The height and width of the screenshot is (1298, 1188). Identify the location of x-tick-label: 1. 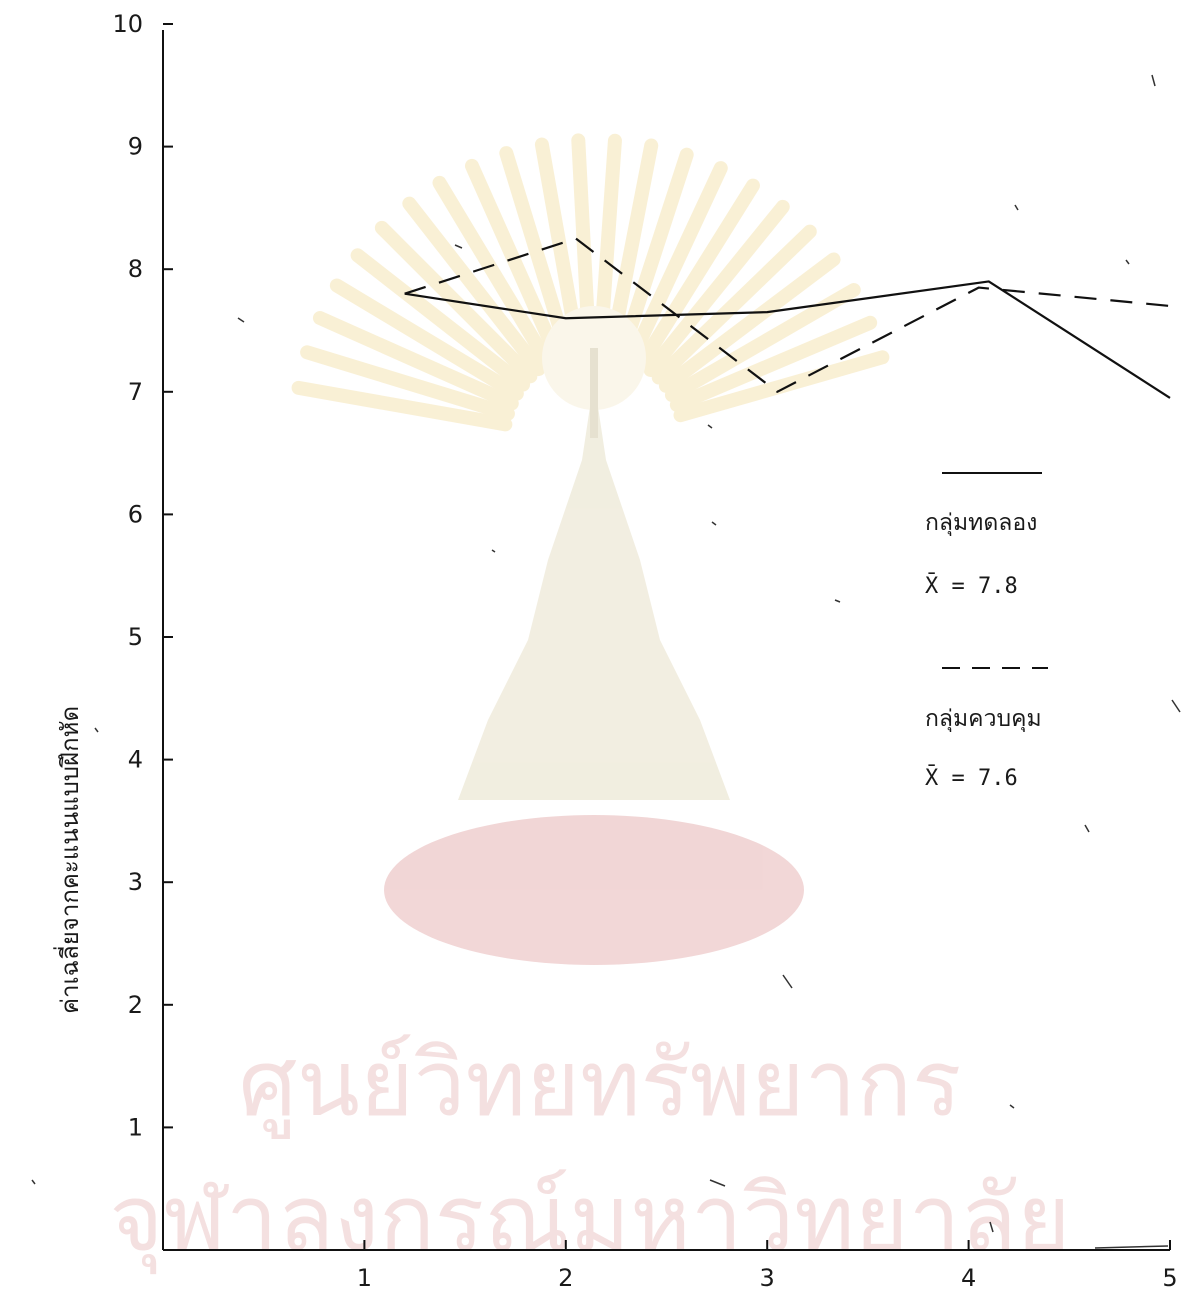
(364, 1278).